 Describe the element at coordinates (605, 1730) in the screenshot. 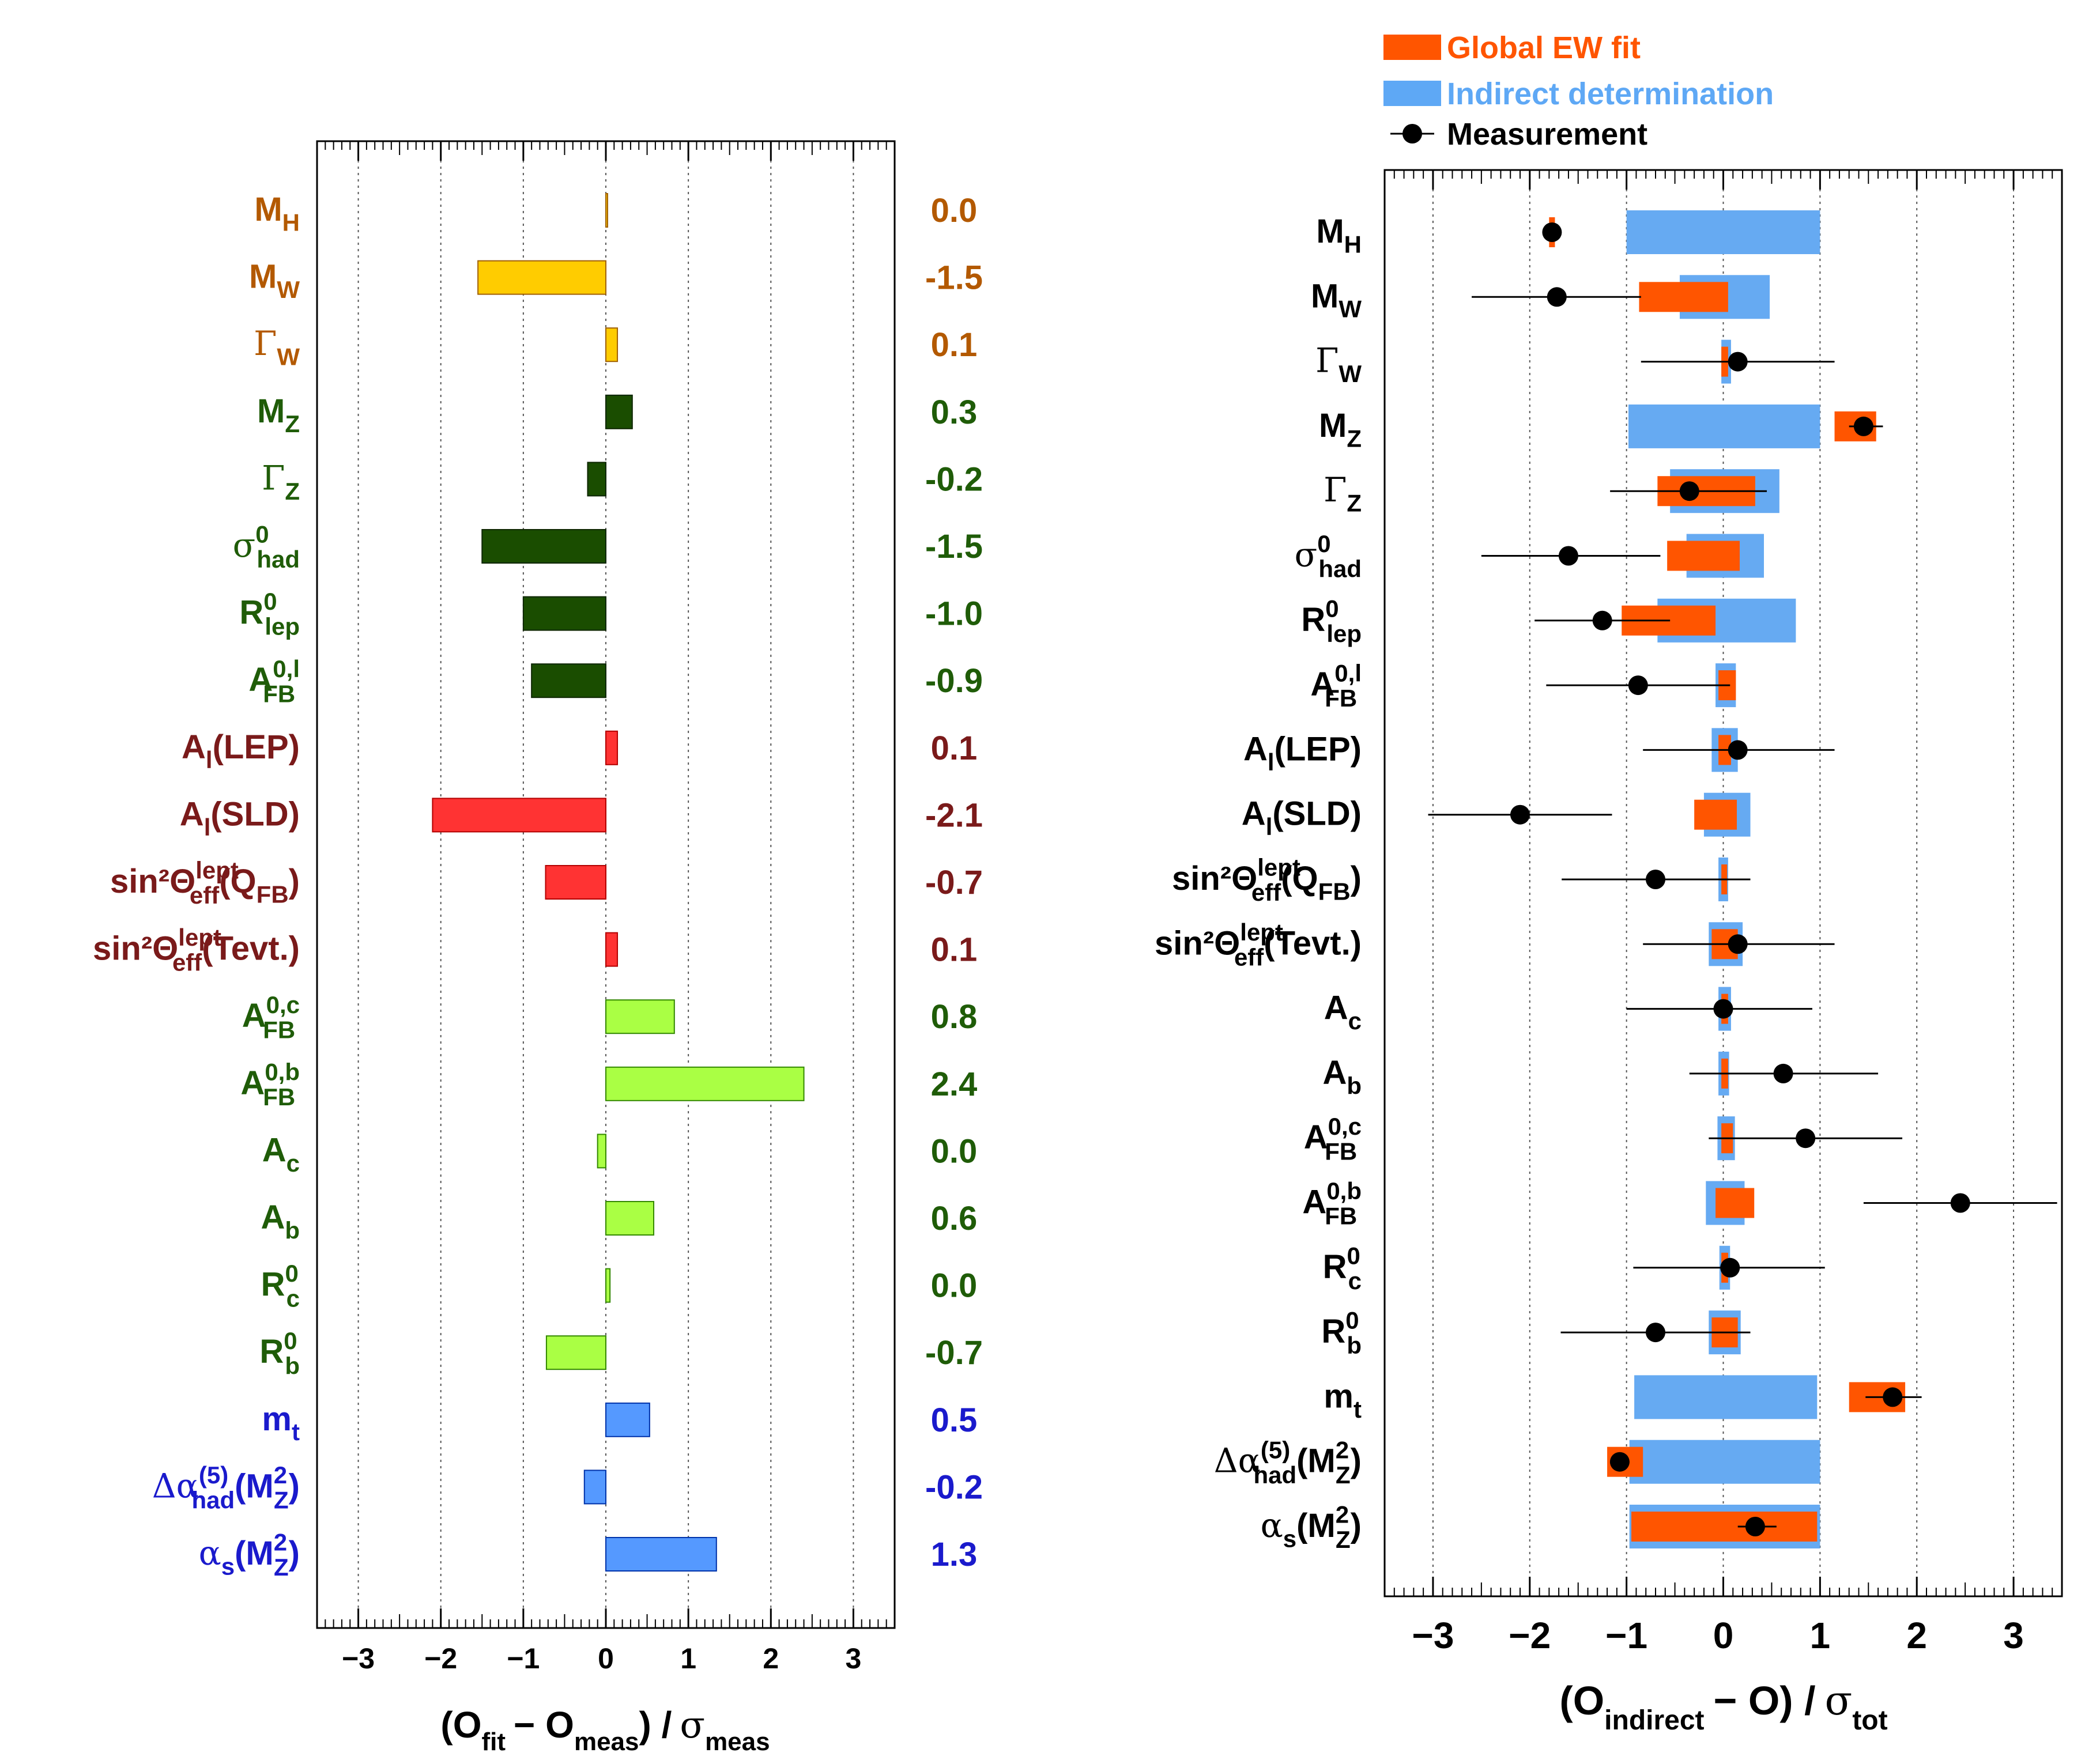

I see `x-axis-title: (Ofit − Omeas) / σmeas` at that location.